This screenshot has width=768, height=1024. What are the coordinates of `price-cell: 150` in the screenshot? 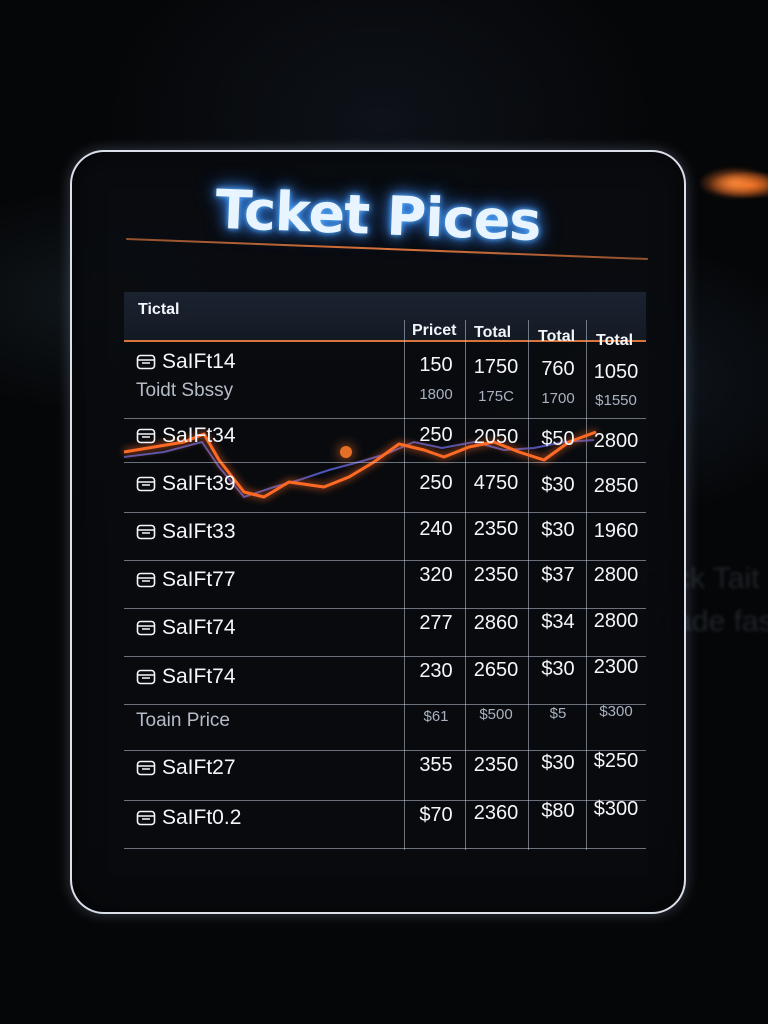 It's located at (436, 365).